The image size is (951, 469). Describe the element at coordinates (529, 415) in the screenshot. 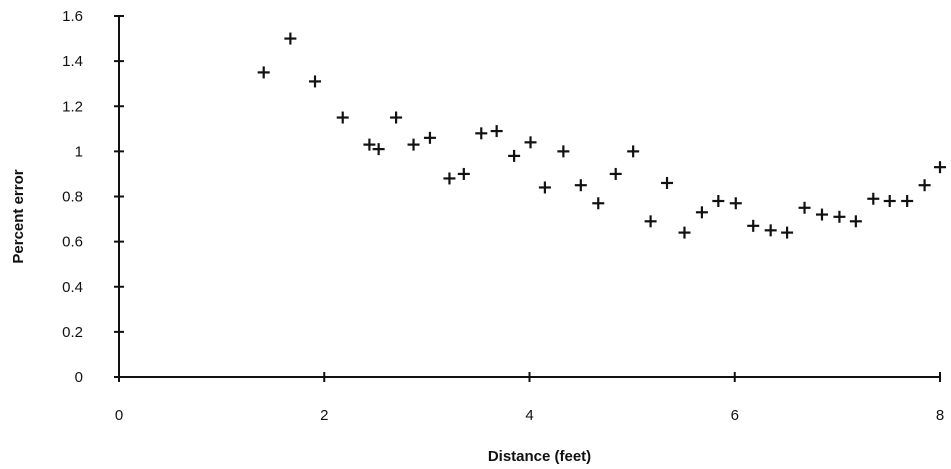

I see `x-tick-label: 4` at that location.